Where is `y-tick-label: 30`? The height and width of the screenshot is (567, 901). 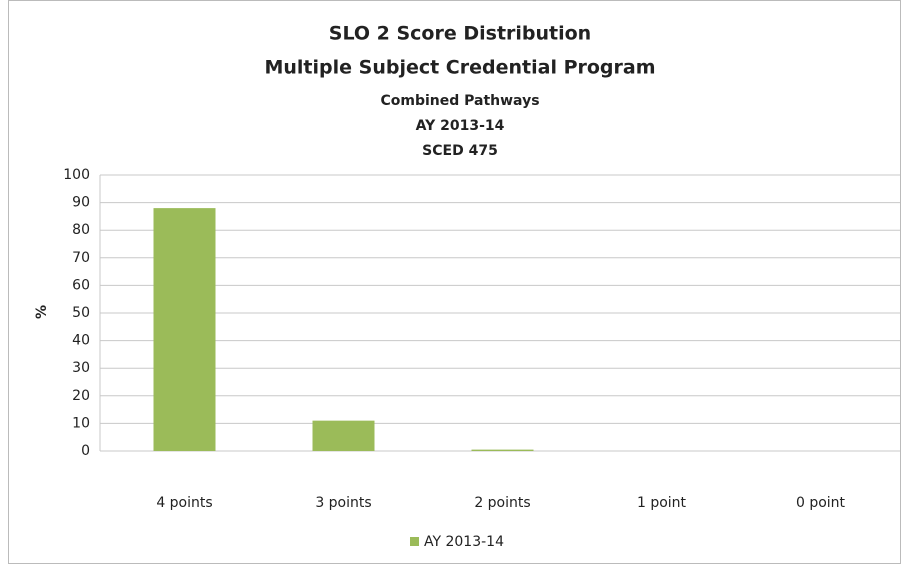 y-tick-label: 30 is located at coordinates (81, 368).